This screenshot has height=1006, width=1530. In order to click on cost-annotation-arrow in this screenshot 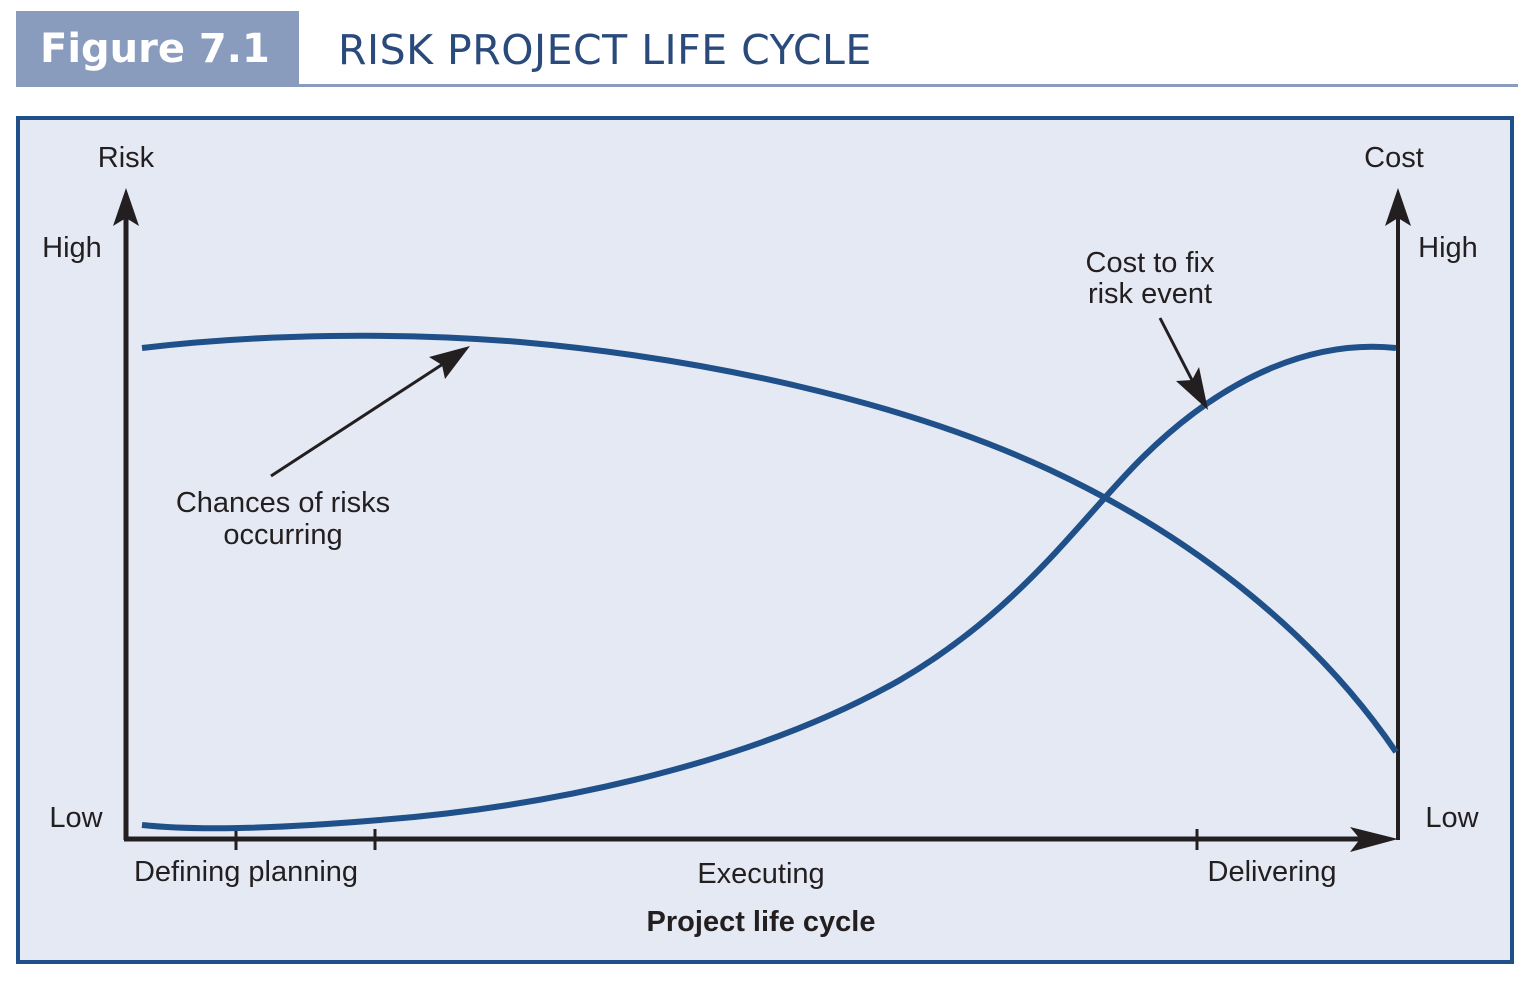, I will do `click(1183, 363)`.